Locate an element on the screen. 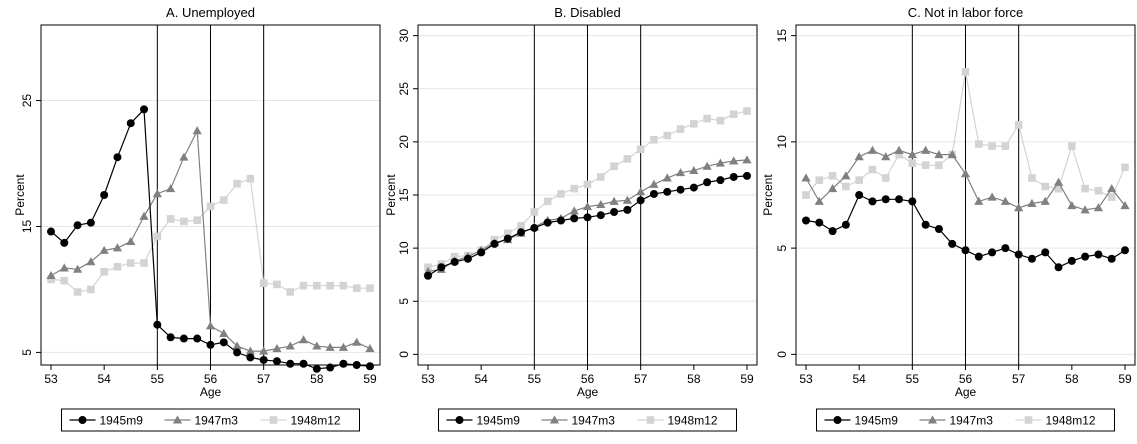 This screenshot has width=1137, height=444. panel-title: A. Unemployed is located at coordinates (210, 12).